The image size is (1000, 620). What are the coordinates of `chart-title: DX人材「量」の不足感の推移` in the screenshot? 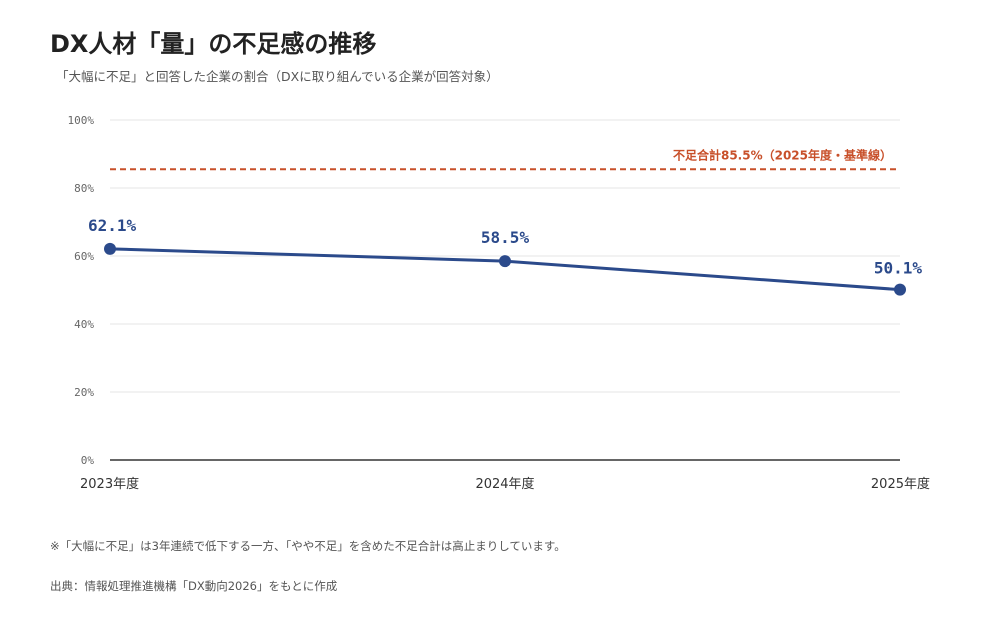 It's located at (213, 44).